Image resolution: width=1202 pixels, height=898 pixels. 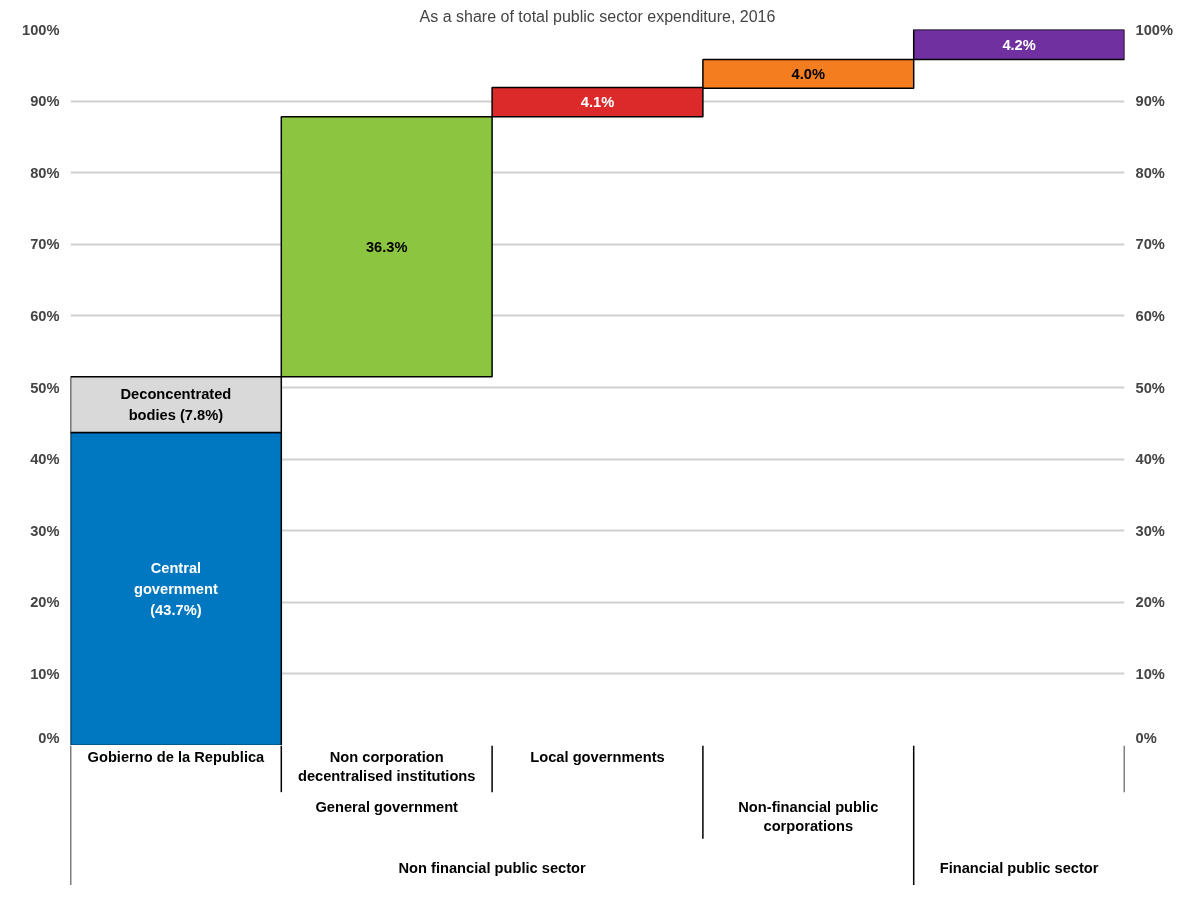 What do you see at coordinates (1150, 244) in the screenshot?
I see `y2-tick-label: 70%` at bounding box center [1150, 244].